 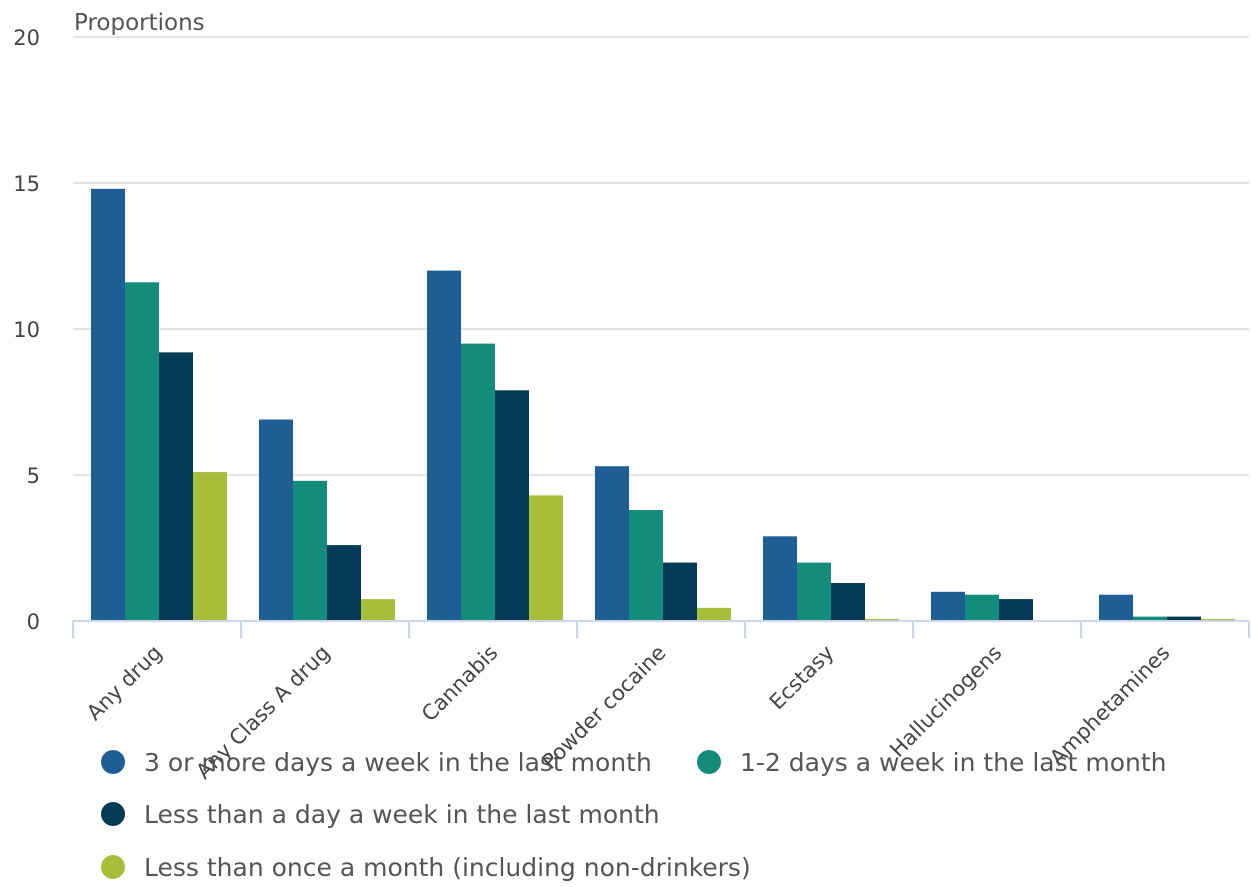 I want to click on y-tick-label: 10, so click(x=26, y=330).